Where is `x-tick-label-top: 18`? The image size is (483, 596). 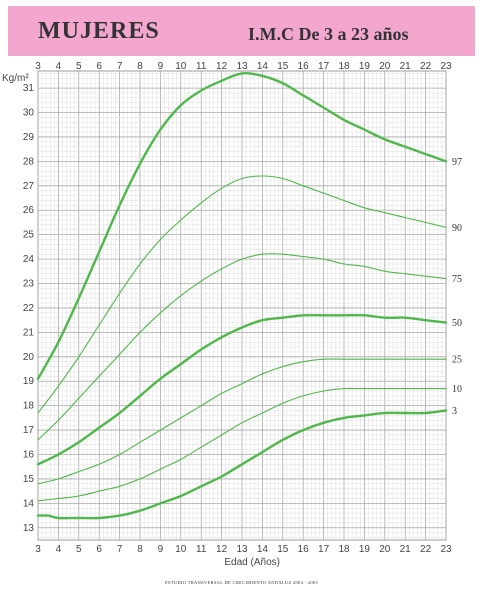 x-tick-label-top: 18 is located at coordinates (344, 66).